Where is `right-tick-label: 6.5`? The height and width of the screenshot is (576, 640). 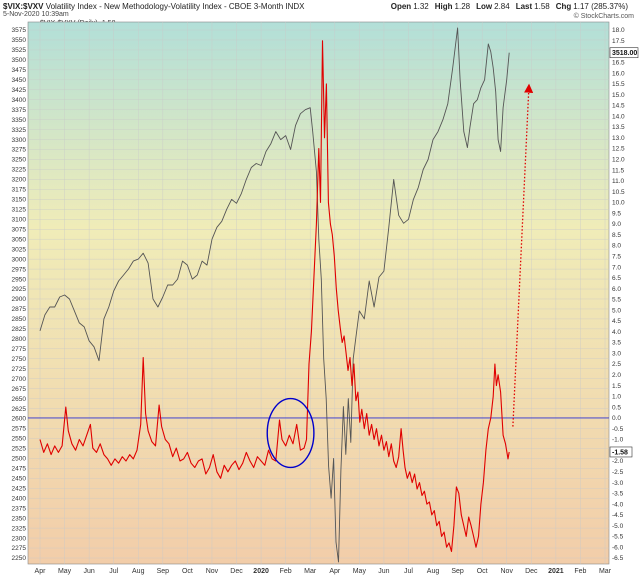
right-tick-label: 6.5 is located at coordinates (616, 278).